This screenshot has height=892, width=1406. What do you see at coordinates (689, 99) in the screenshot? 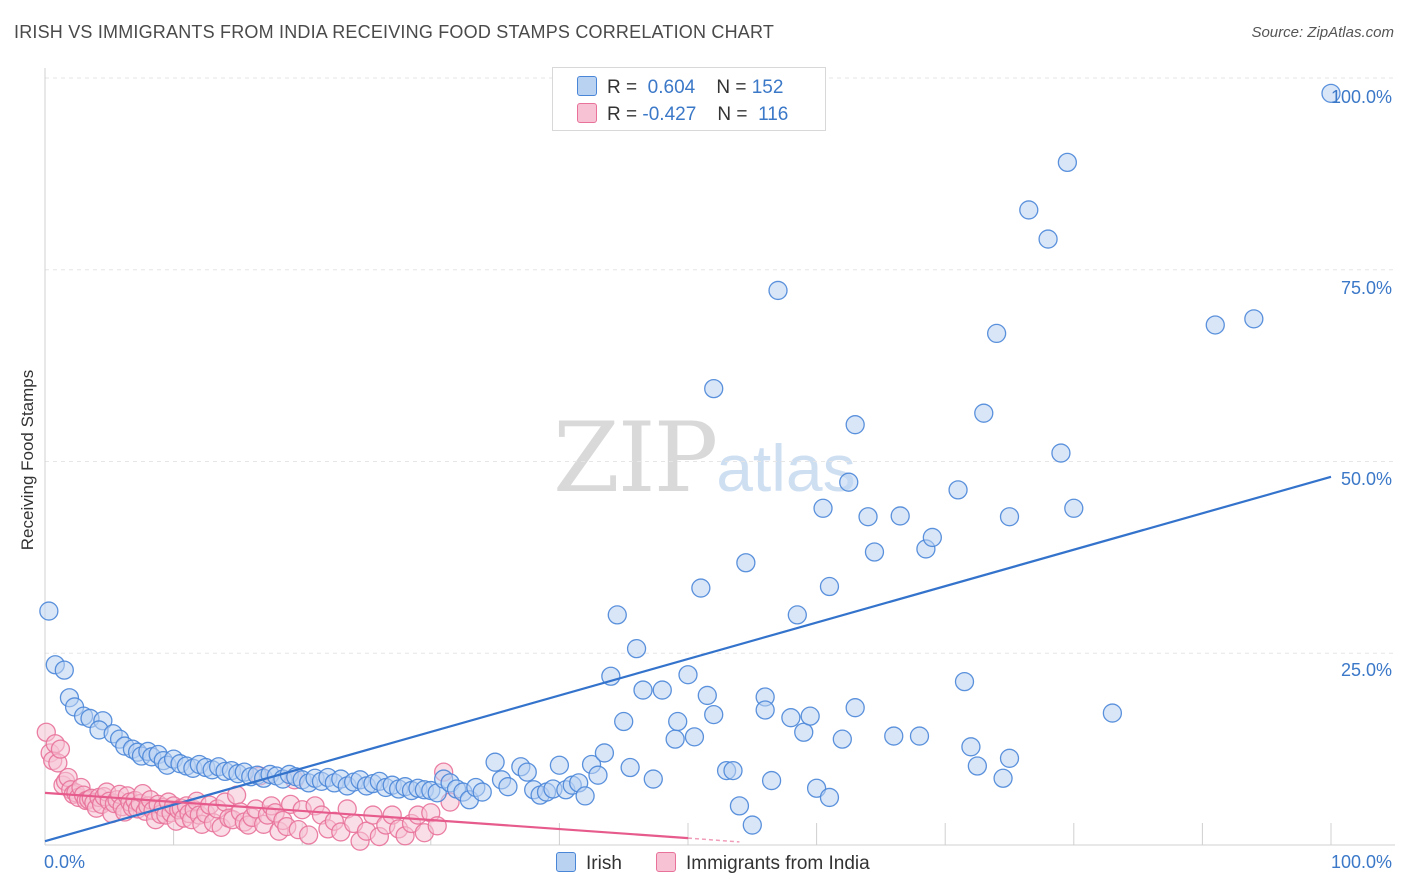
I see `correlation-legend: R = 0.604 N = 152 R = -0.427 N = 116` at bounding box center [689, 99].